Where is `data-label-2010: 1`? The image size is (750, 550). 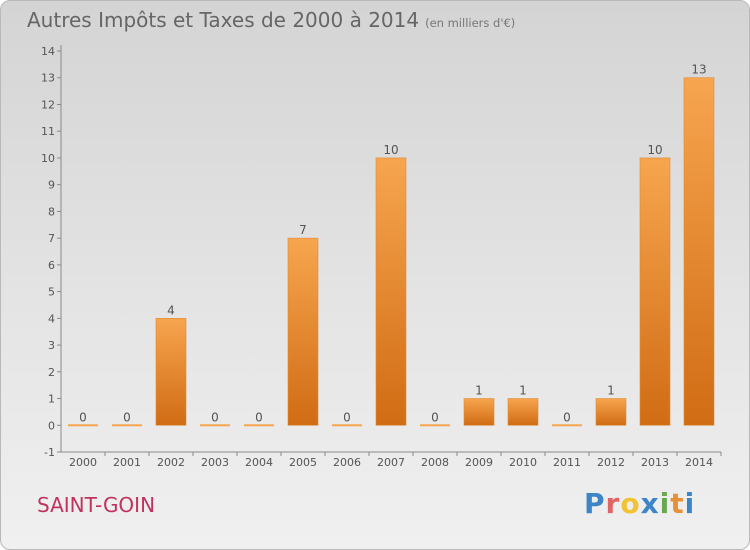 data-label-2010: 1 is located at coordinates (523, 391).